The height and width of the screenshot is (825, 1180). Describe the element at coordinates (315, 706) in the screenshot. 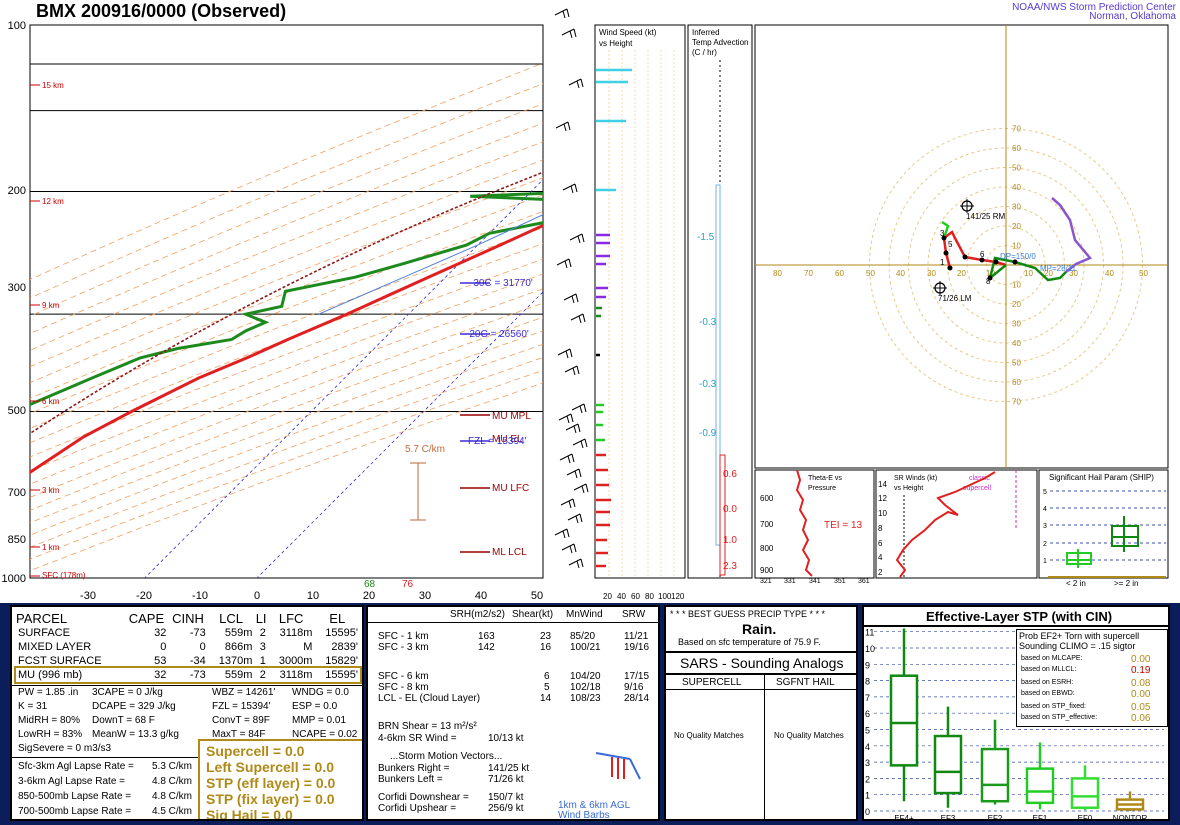

I see `idx: ESP = 0.0` at that location.